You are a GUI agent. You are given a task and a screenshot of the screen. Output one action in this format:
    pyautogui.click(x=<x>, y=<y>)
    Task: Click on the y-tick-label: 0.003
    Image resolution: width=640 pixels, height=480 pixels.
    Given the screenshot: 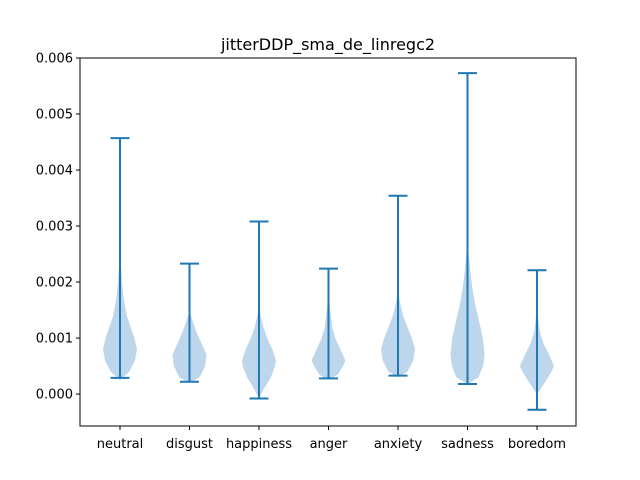 What is the action you would take?
    pyautogui.click(x=54, y=227)
    